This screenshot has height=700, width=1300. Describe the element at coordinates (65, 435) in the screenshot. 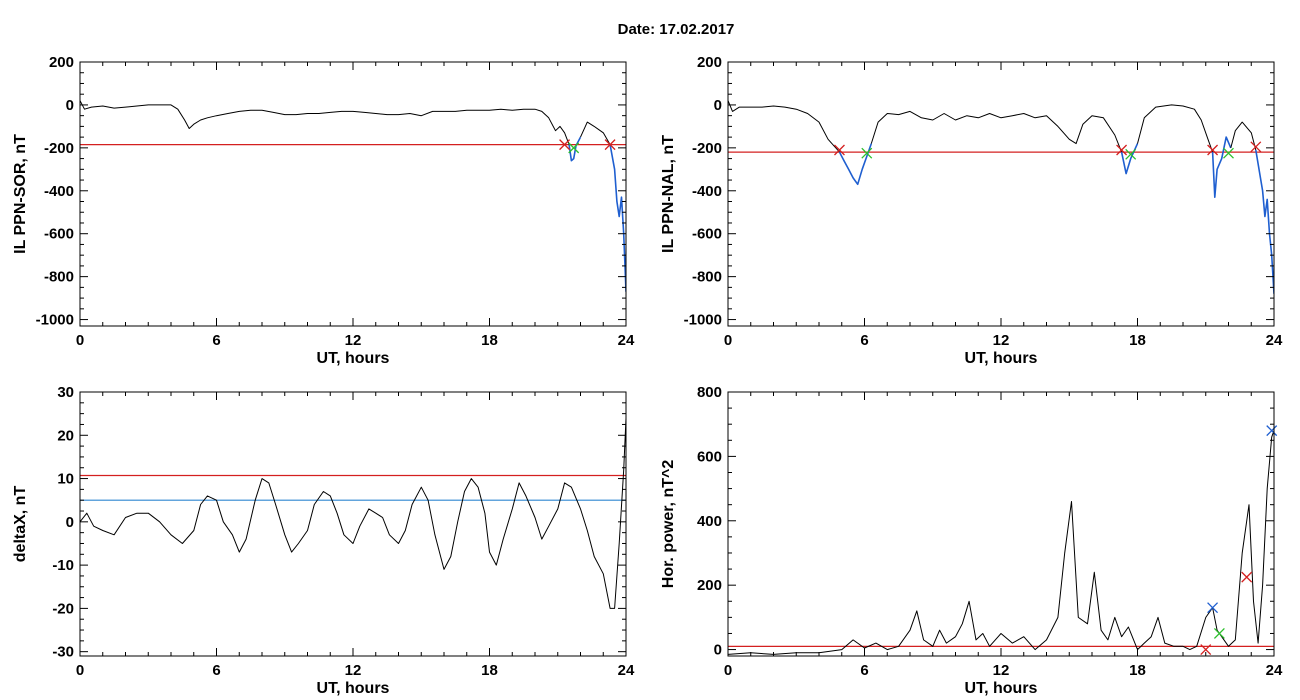

I see `y-tick-label: 20` at that location.